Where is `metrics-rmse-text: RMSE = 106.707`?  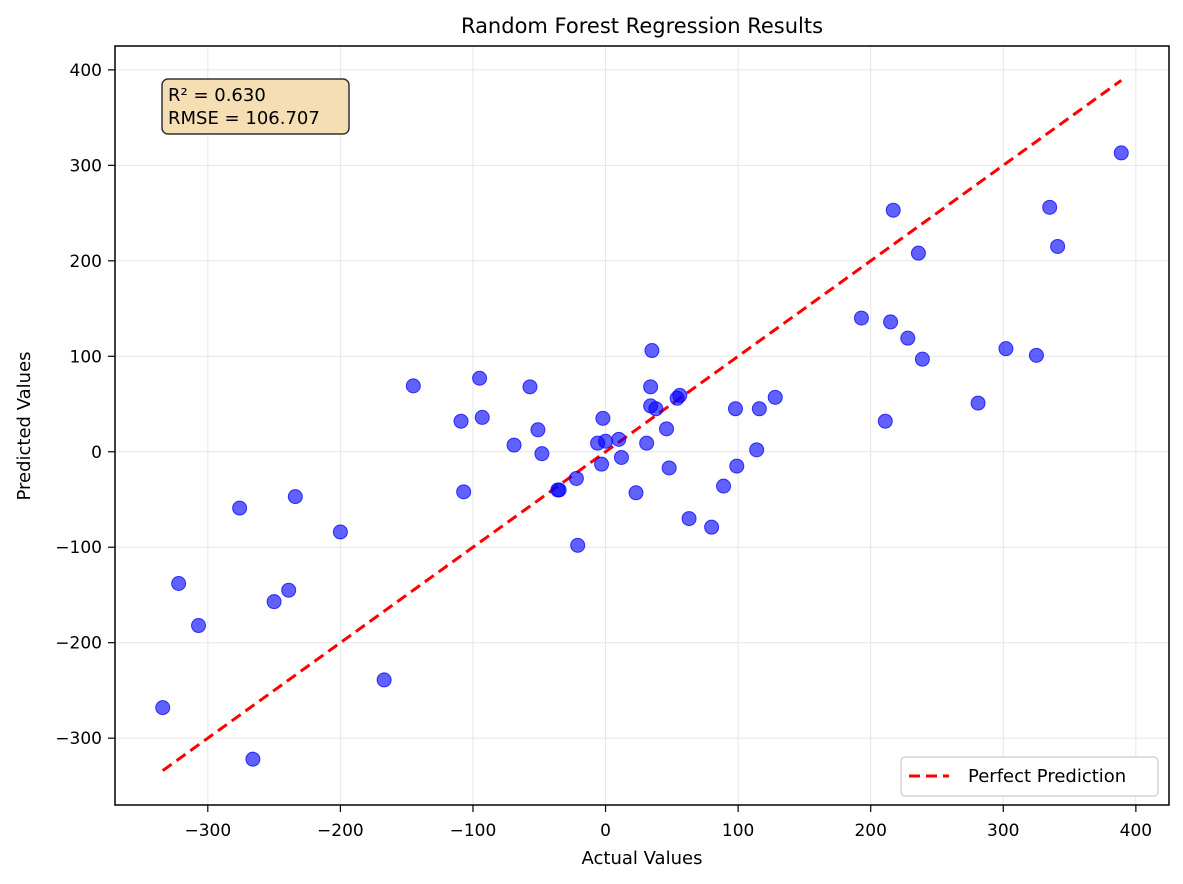
metrics-rmse-text: RMSE = 106.707 is located at coordinates (244, 118).